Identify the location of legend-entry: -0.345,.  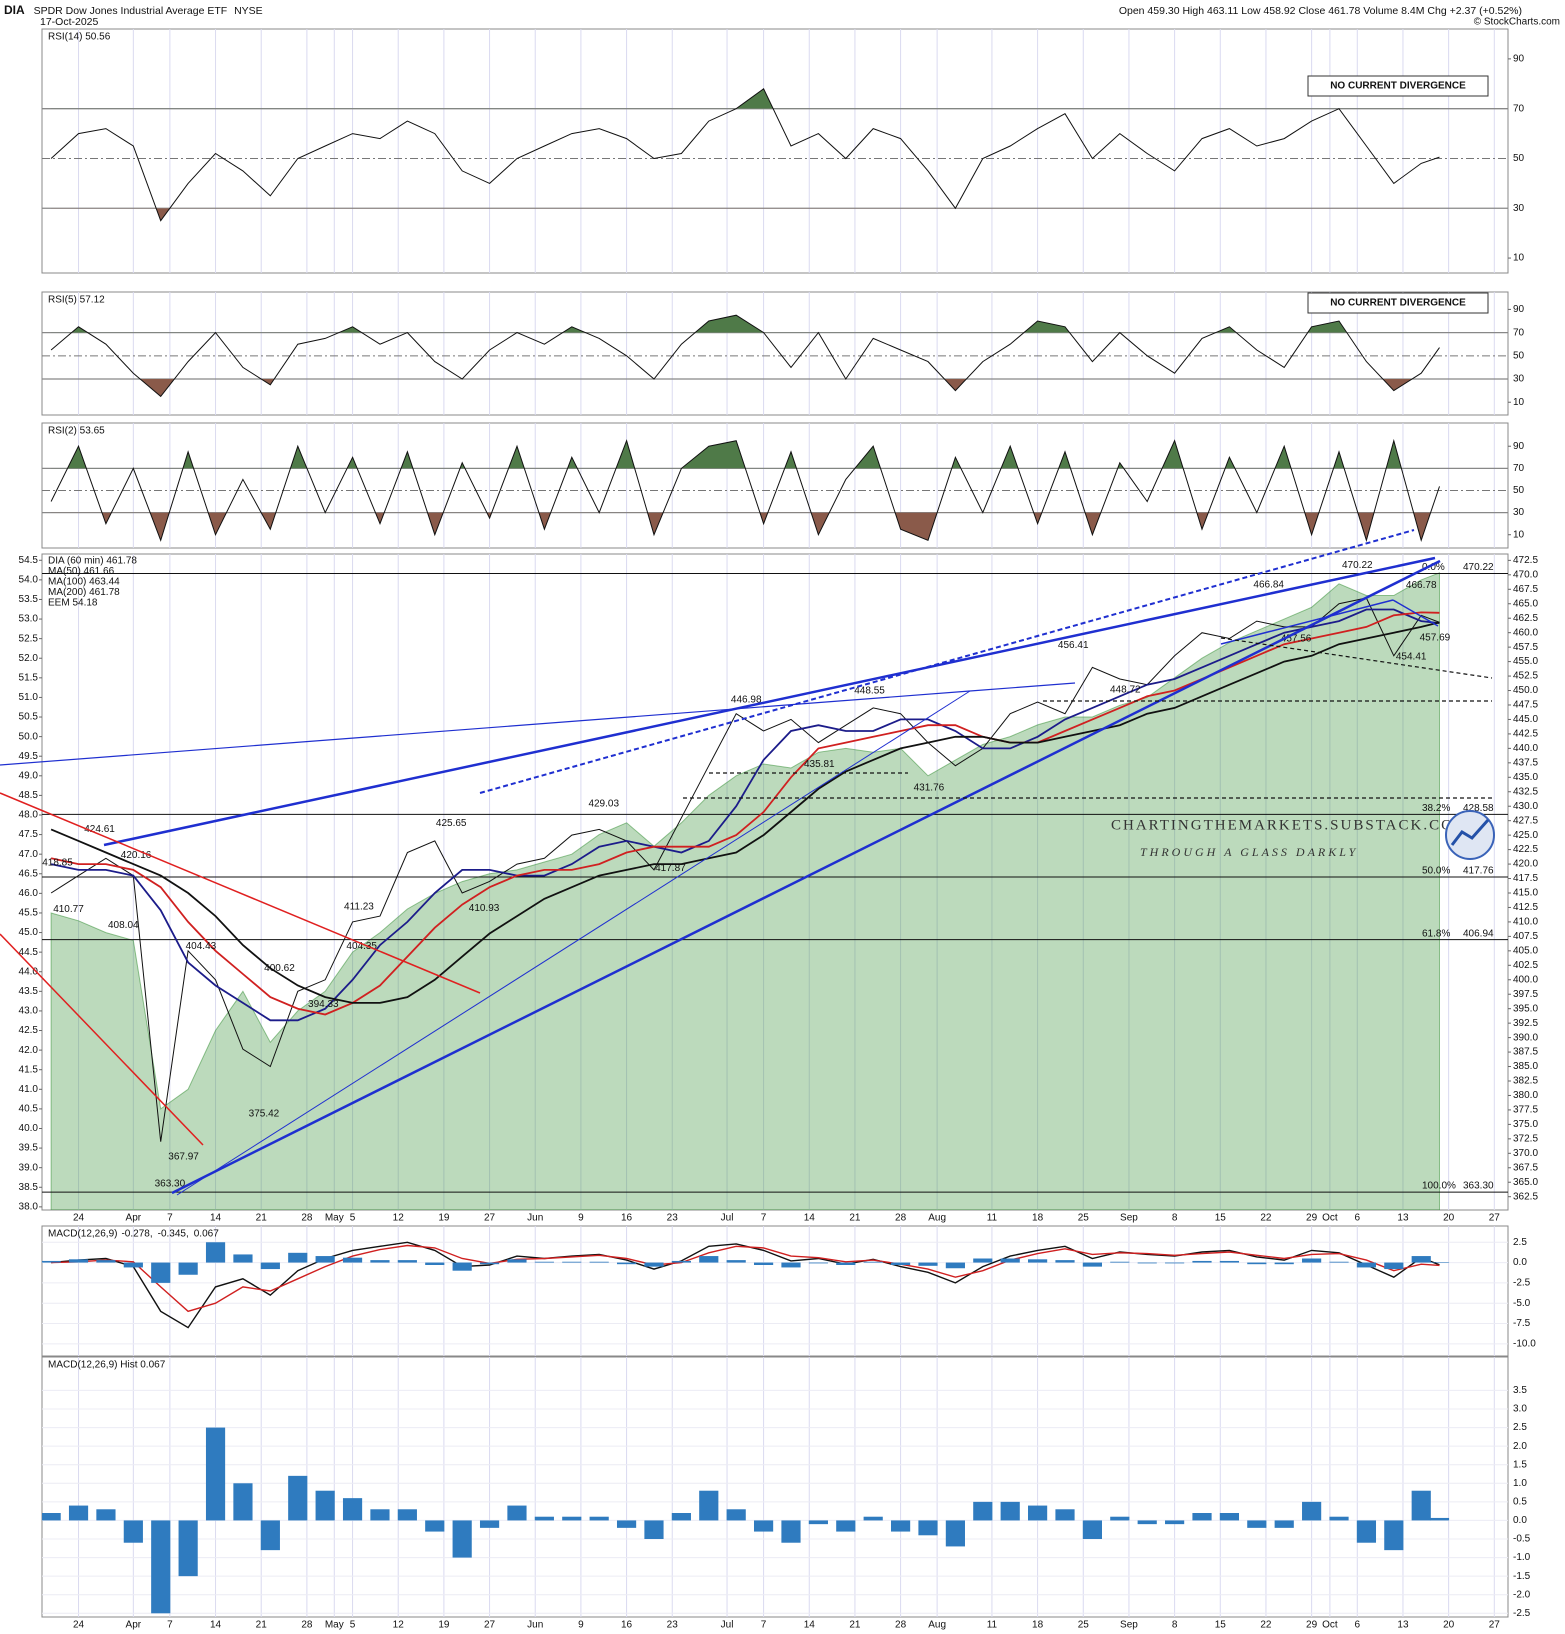
(173, 1234).